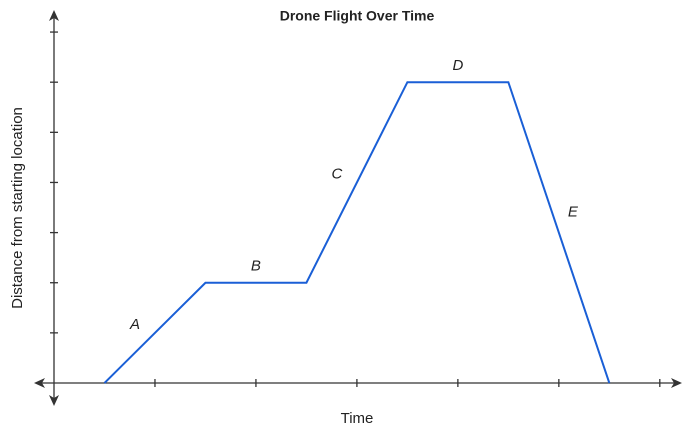  I want to click on segment-label: E, so click(573, 212).